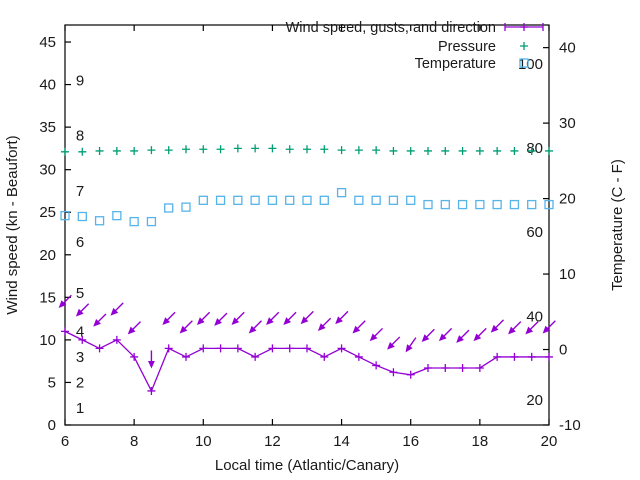 Image resolution: width=640 pixels, height=480 pixels. I want to click on y-tick-label-40: 40, so click(47, 85).